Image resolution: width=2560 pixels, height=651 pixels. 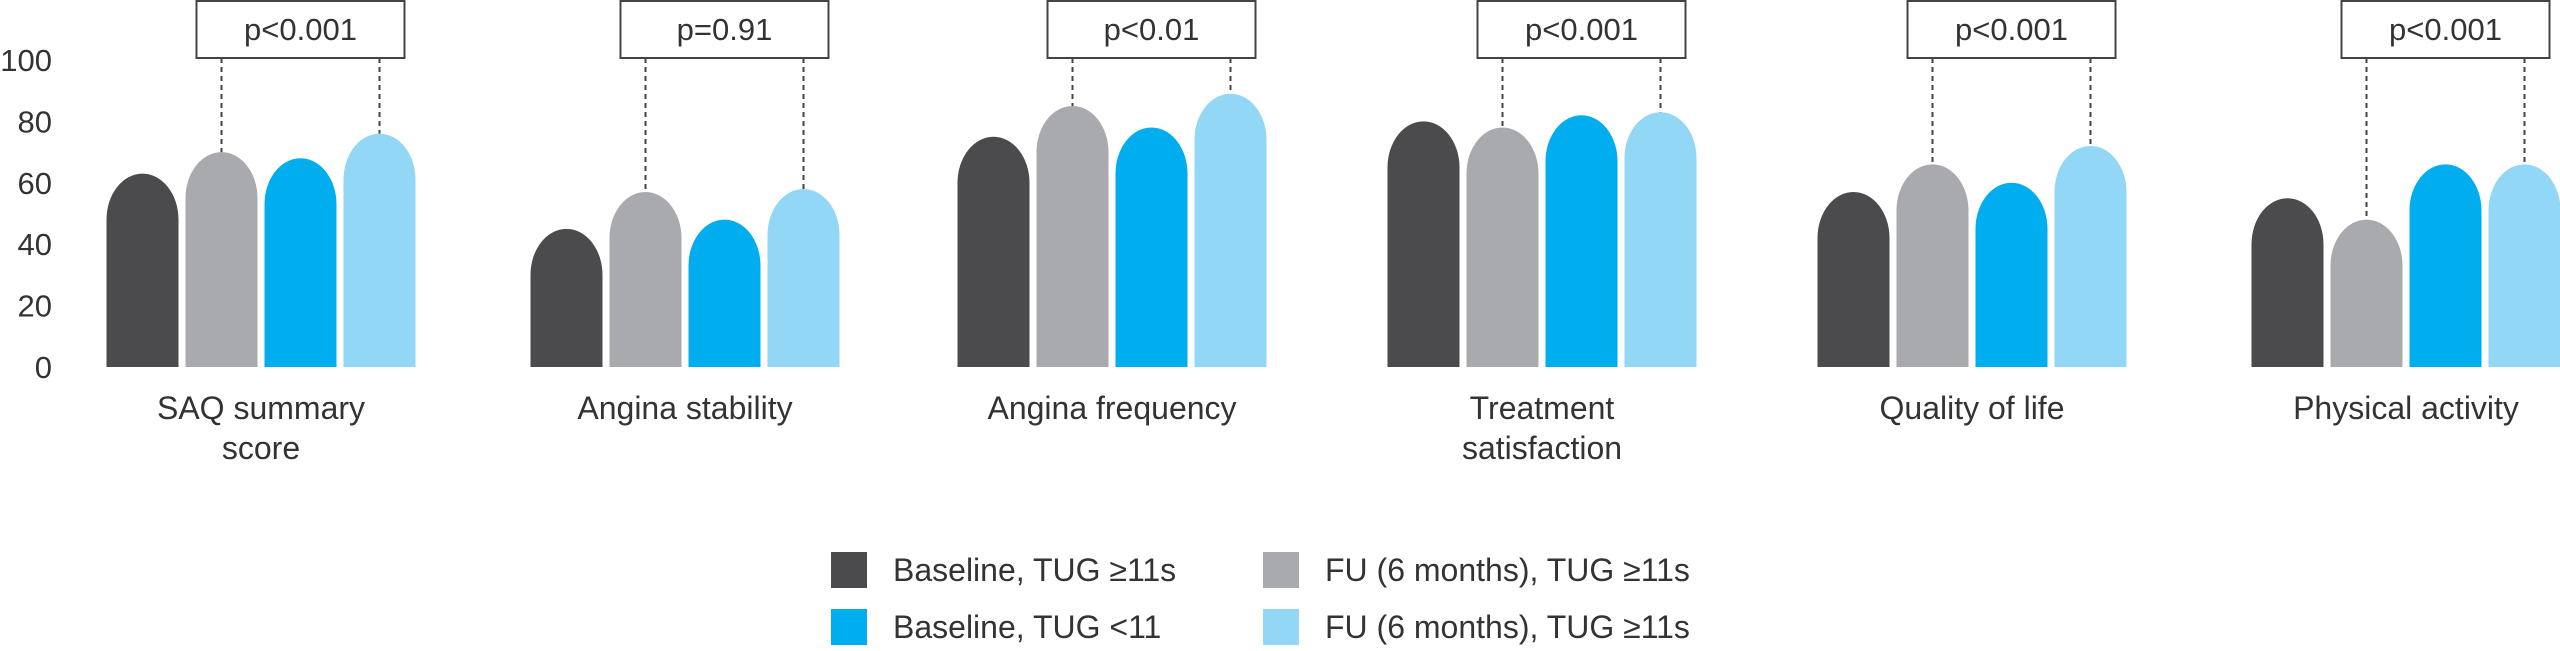 I want to click on category-label: SAQ summary, so click(x=261, y=408).